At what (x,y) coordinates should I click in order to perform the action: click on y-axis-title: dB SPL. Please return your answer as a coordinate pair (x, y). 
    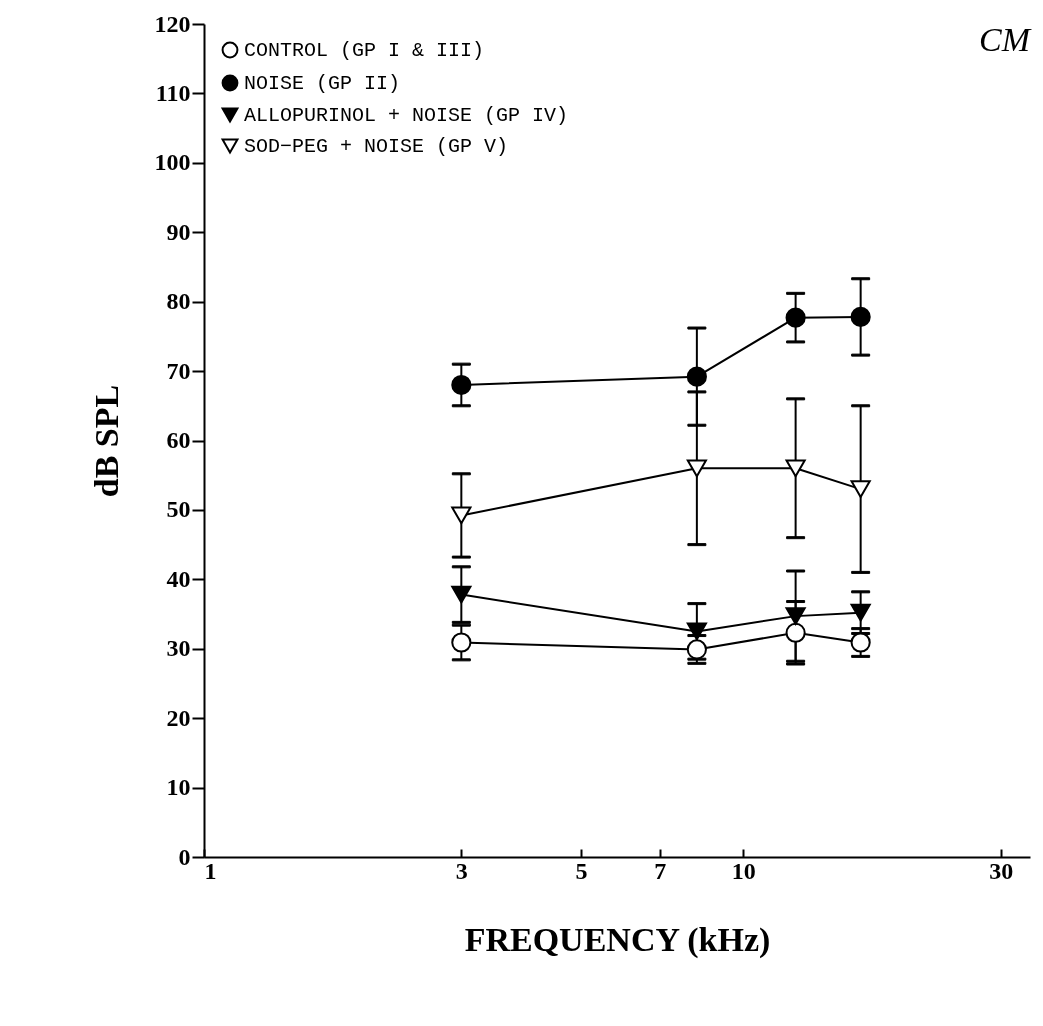
    Looking at the image, I should click on (106, 441).